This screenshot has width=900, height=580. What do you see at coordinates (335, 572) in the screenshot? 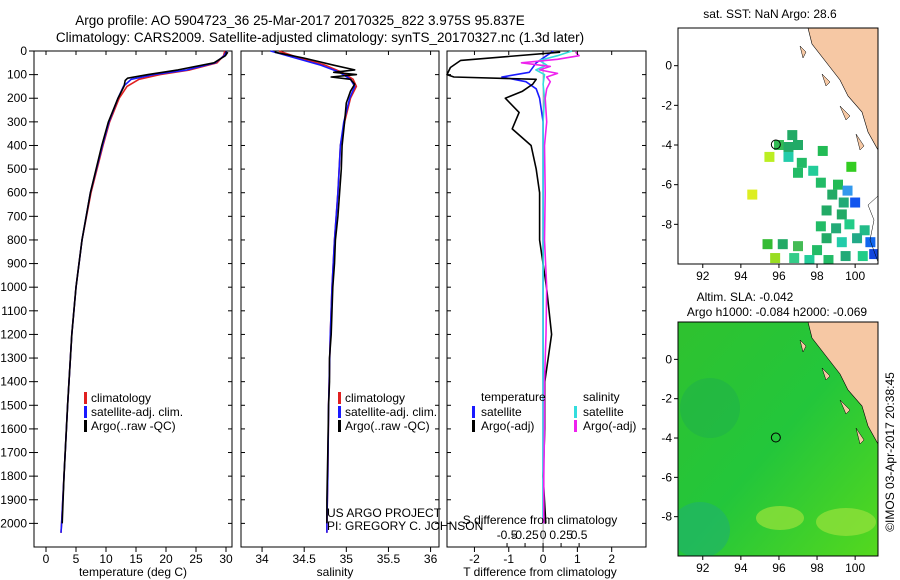
I see `salinity-xlabel: salinity` at bounding box center [335, 572].